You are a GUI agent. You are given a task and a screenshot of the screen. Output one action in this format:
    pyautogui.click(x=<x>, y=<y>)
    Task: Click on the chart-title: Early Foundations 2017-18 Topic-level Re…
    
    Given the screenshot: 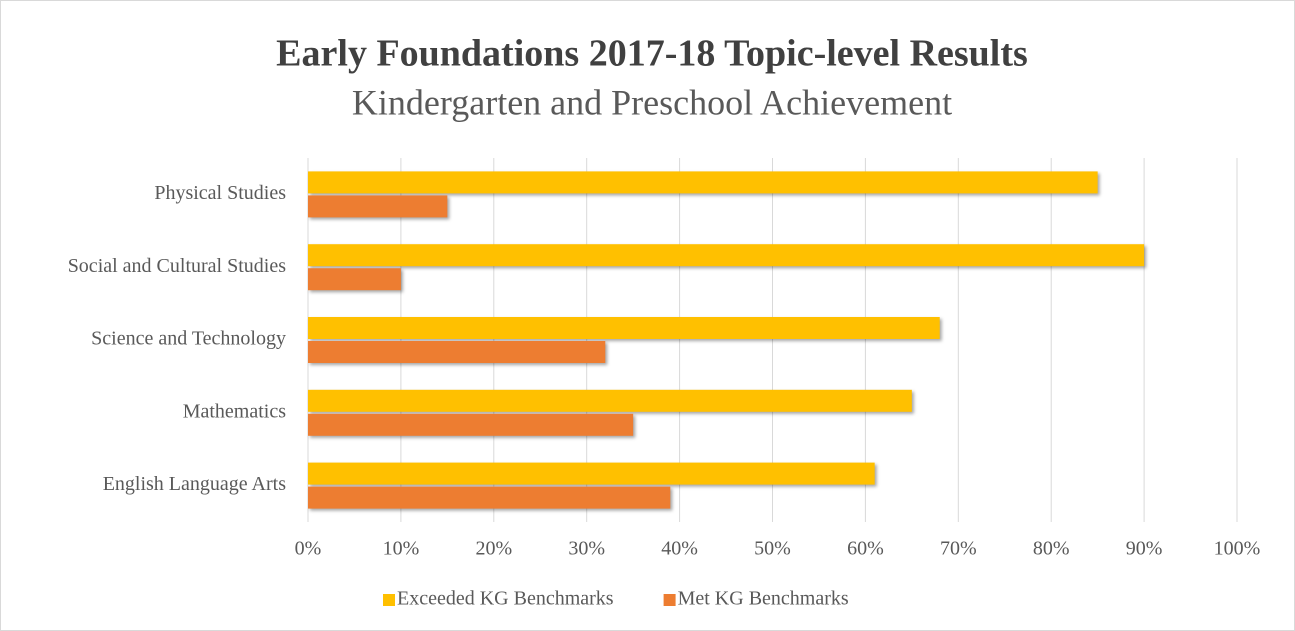 What is the action you would take?
    pyautogui.click(x=652, y=54)
    